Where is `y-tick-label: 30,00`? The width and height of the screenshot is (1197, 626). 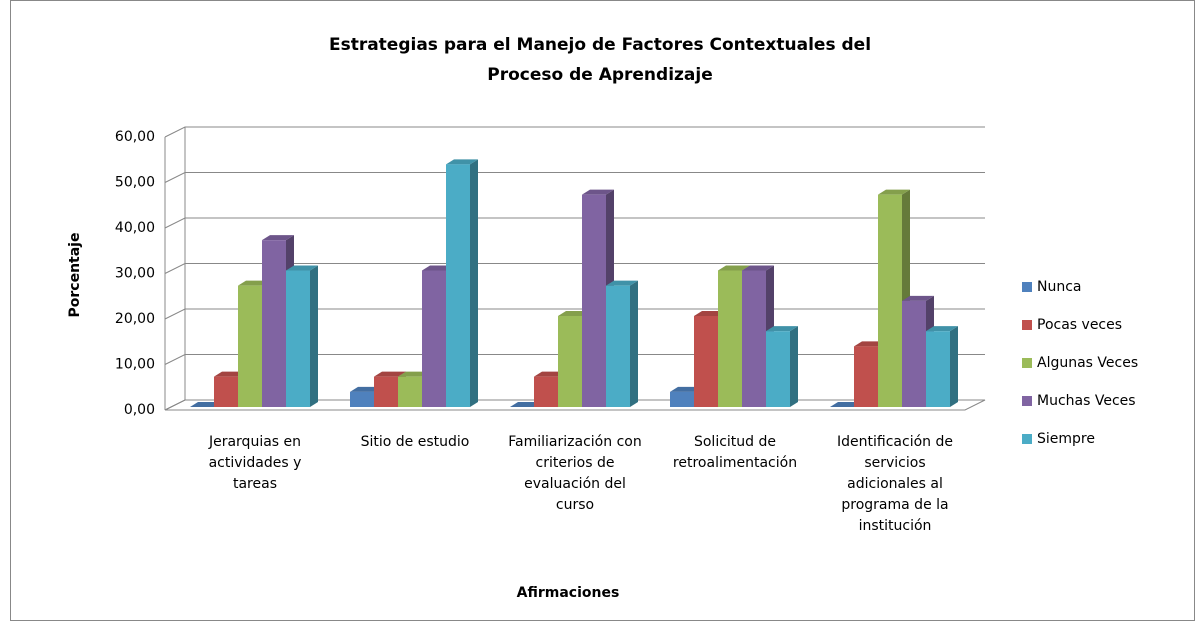
y-tick-label: 30,00 is located at coordinates (135, 274).